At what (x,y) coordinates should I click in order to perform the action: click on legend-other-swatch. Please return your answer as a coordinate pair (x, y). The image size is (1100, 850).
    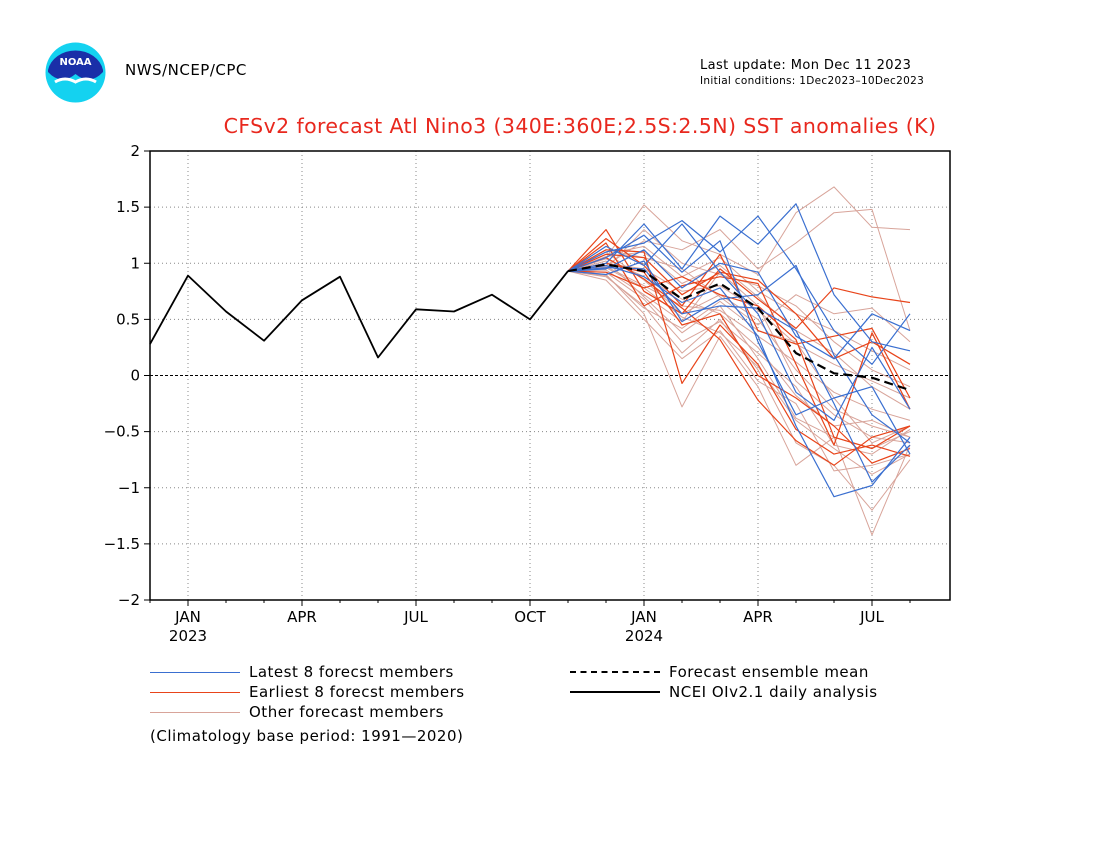
    Looking at the image, I should click on (195, 712).